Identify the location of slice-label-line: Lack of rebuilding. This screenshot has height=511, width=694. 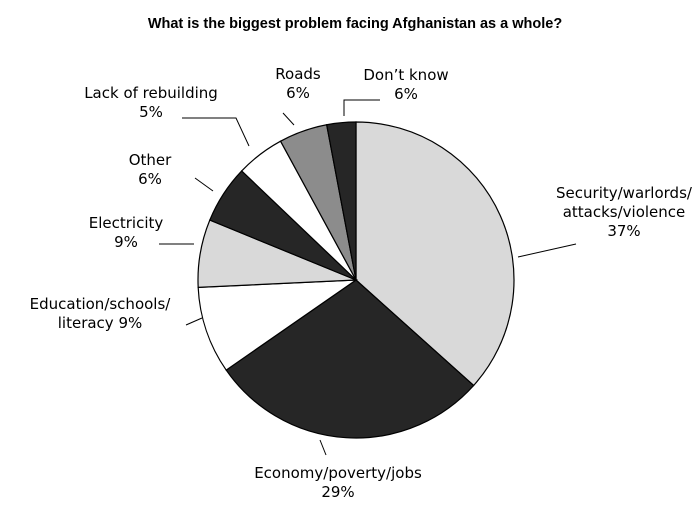
(151, 93).